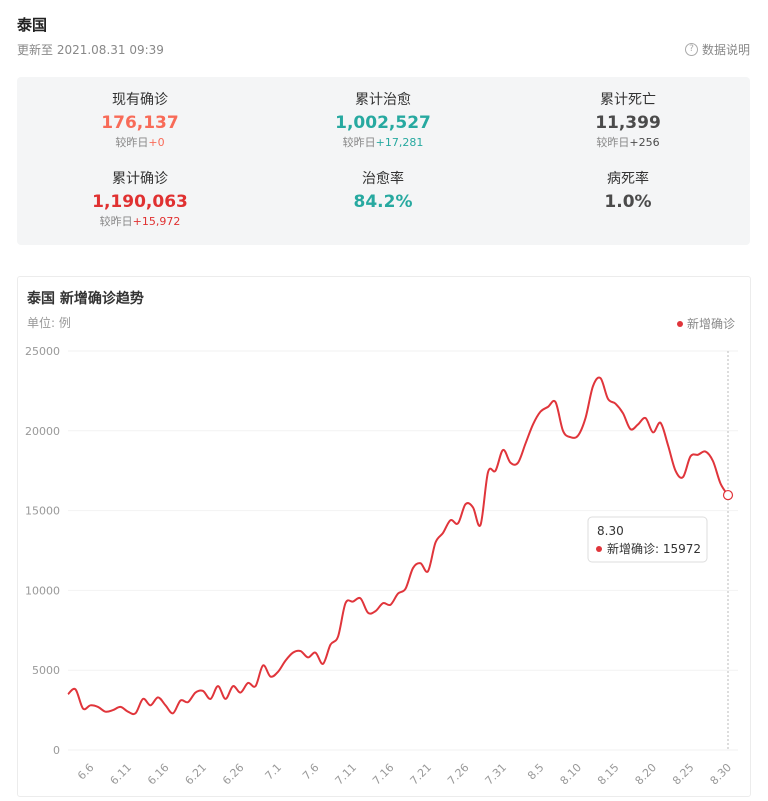  What do you see at coordinates (571, 774) in the screenshot?
I see `x-tick-label: 8.10` at bounding box center [571, 774].